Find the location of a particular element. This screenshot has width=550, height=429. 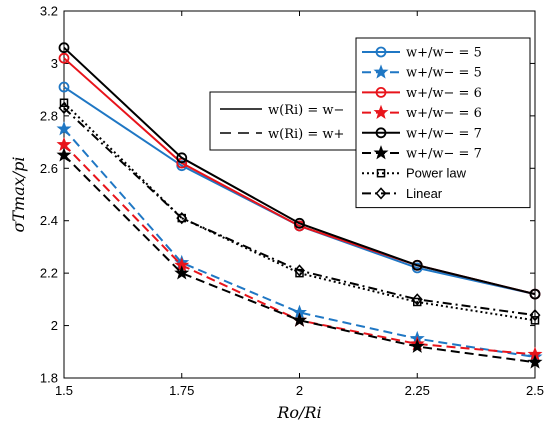

y-tick-label: 2.2 is located at coordinates (49, 273).